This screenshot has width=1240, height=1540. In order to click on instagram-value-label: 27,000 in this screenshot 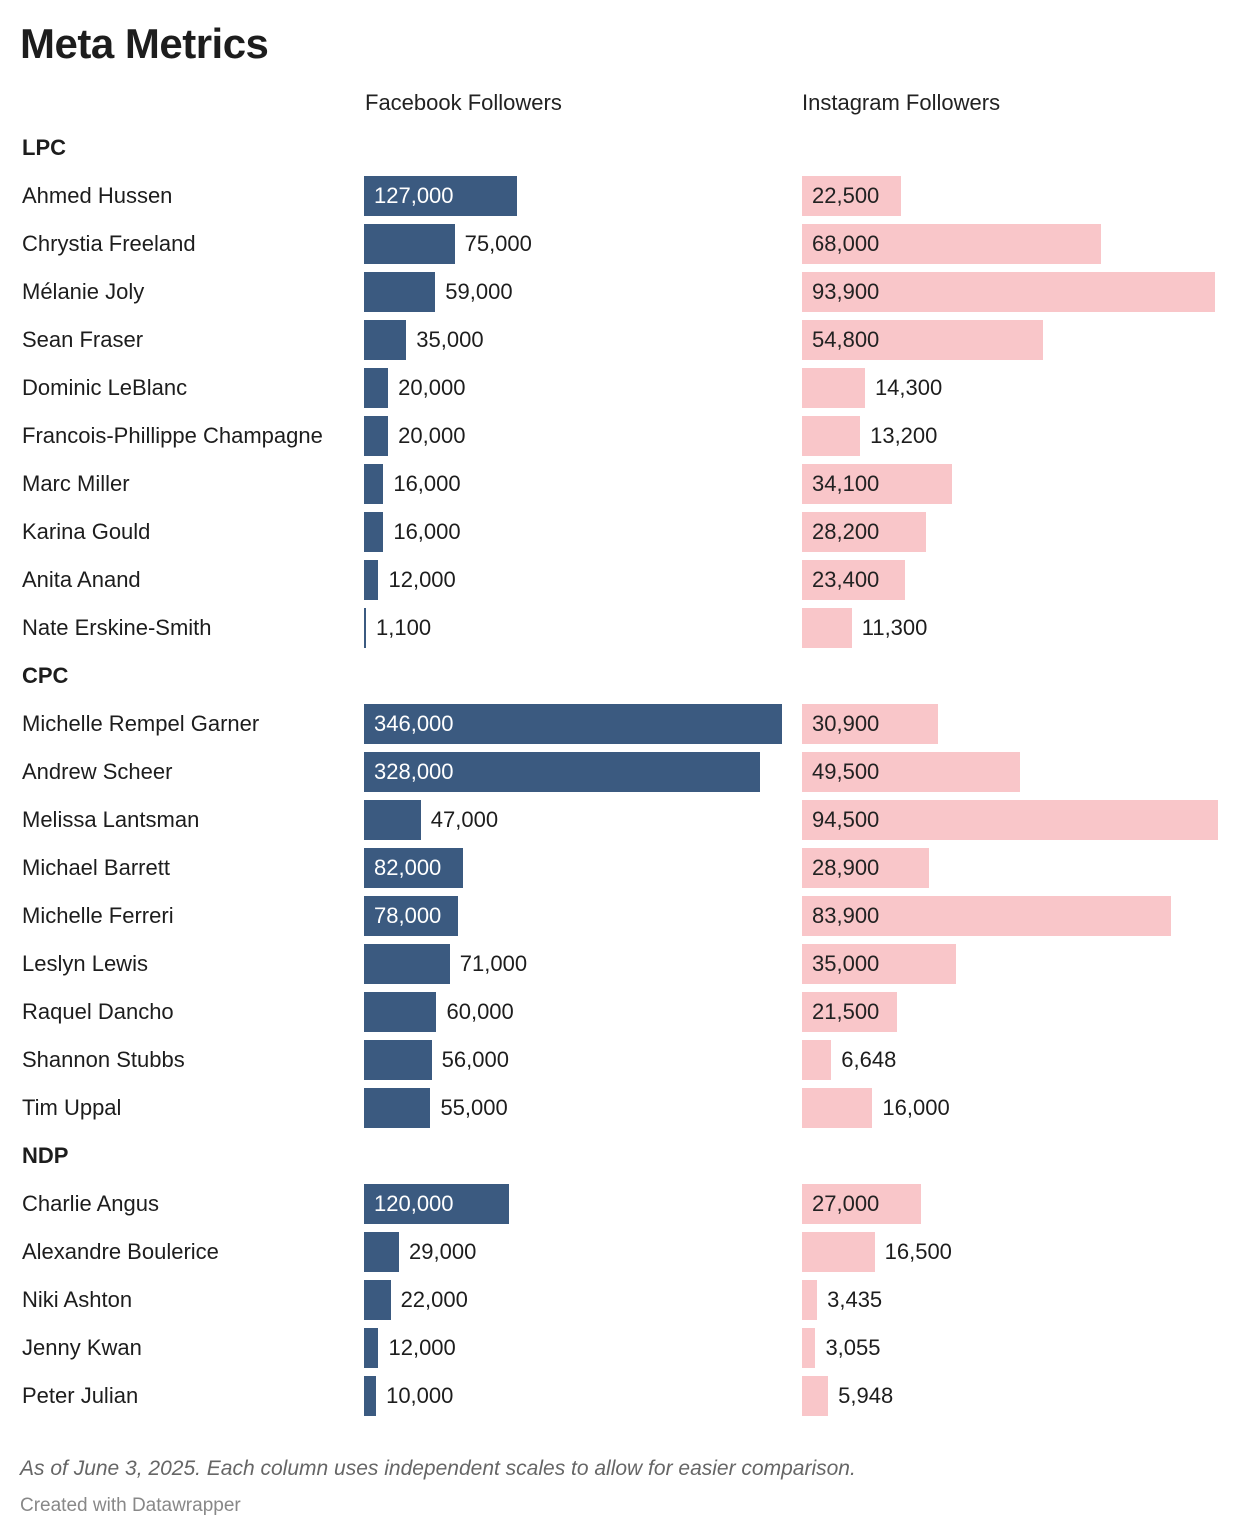, I will do `click(846, 1203)`.